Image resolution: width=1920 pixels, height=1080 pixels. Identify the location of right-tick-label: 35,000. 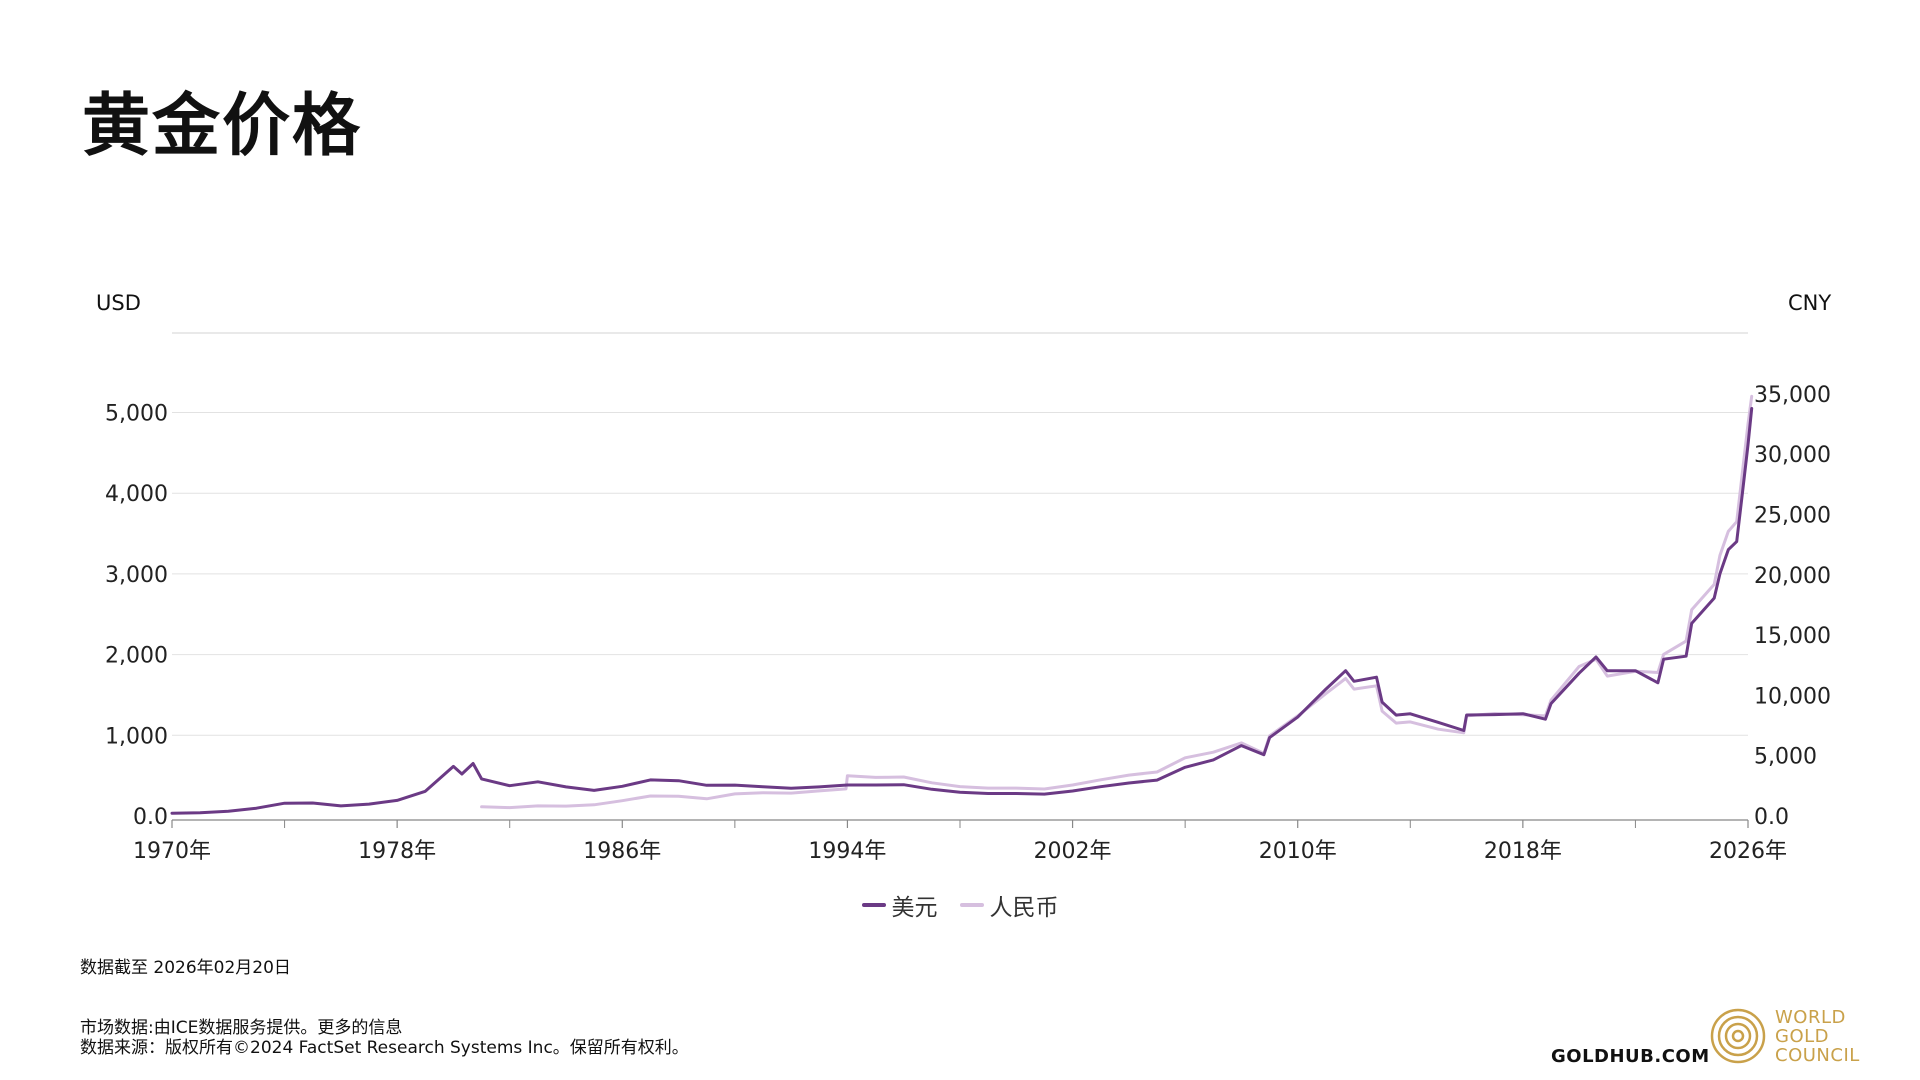
(1792, 395).